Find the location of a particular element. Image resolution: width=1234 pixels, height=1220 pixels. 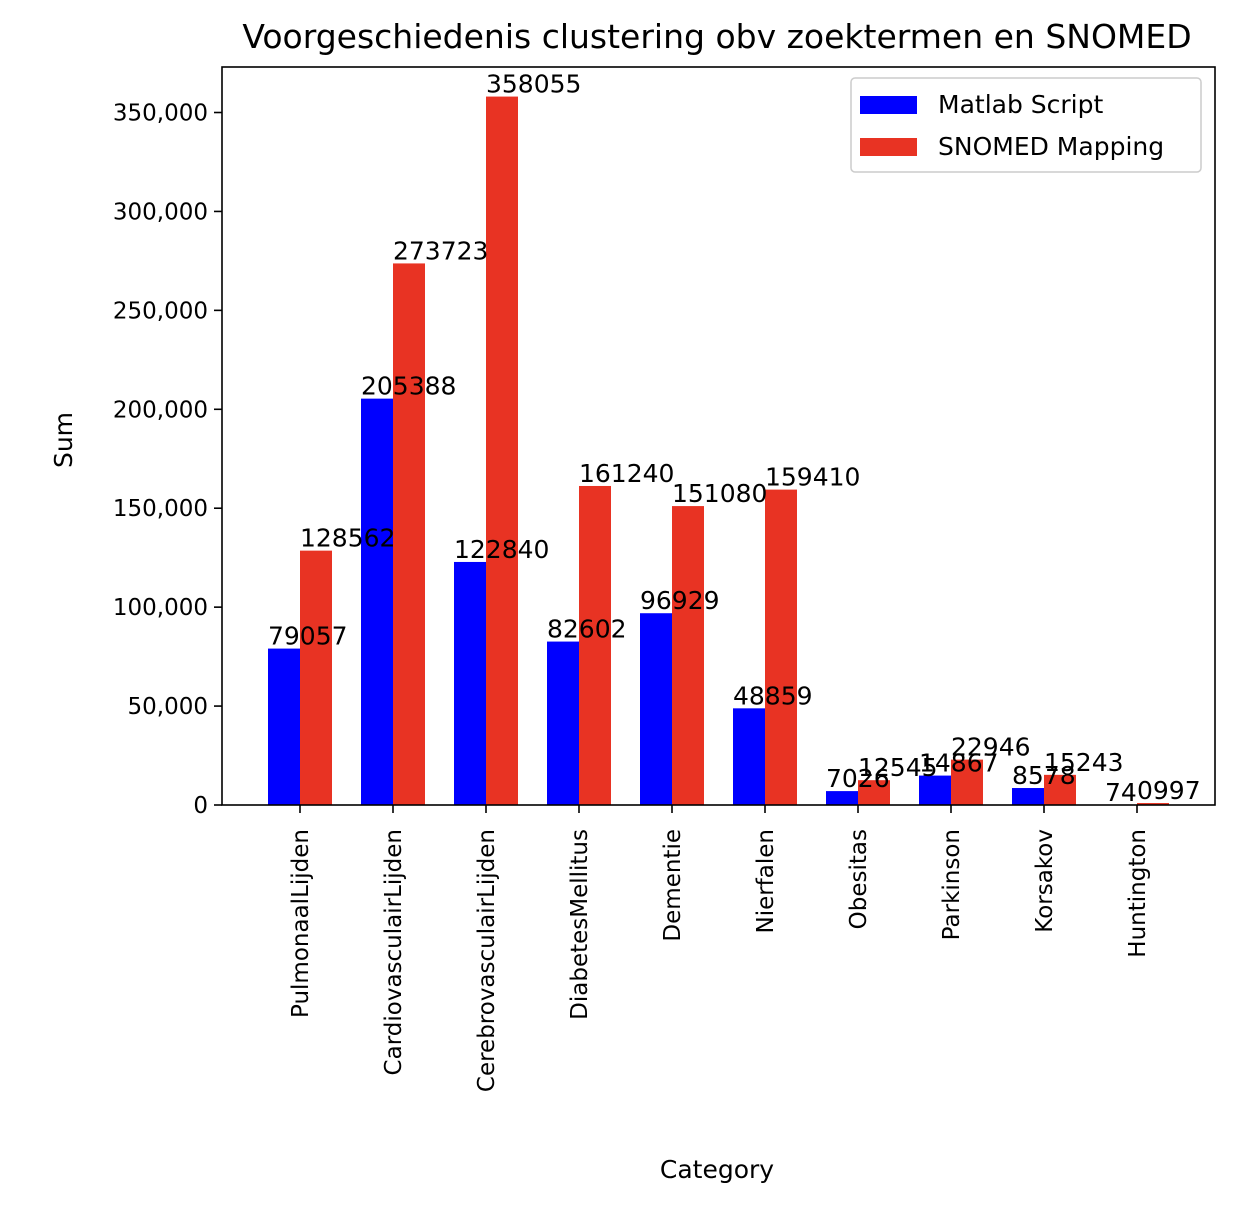

x-tick-label: Dementie is located at coordinates (673, 885).